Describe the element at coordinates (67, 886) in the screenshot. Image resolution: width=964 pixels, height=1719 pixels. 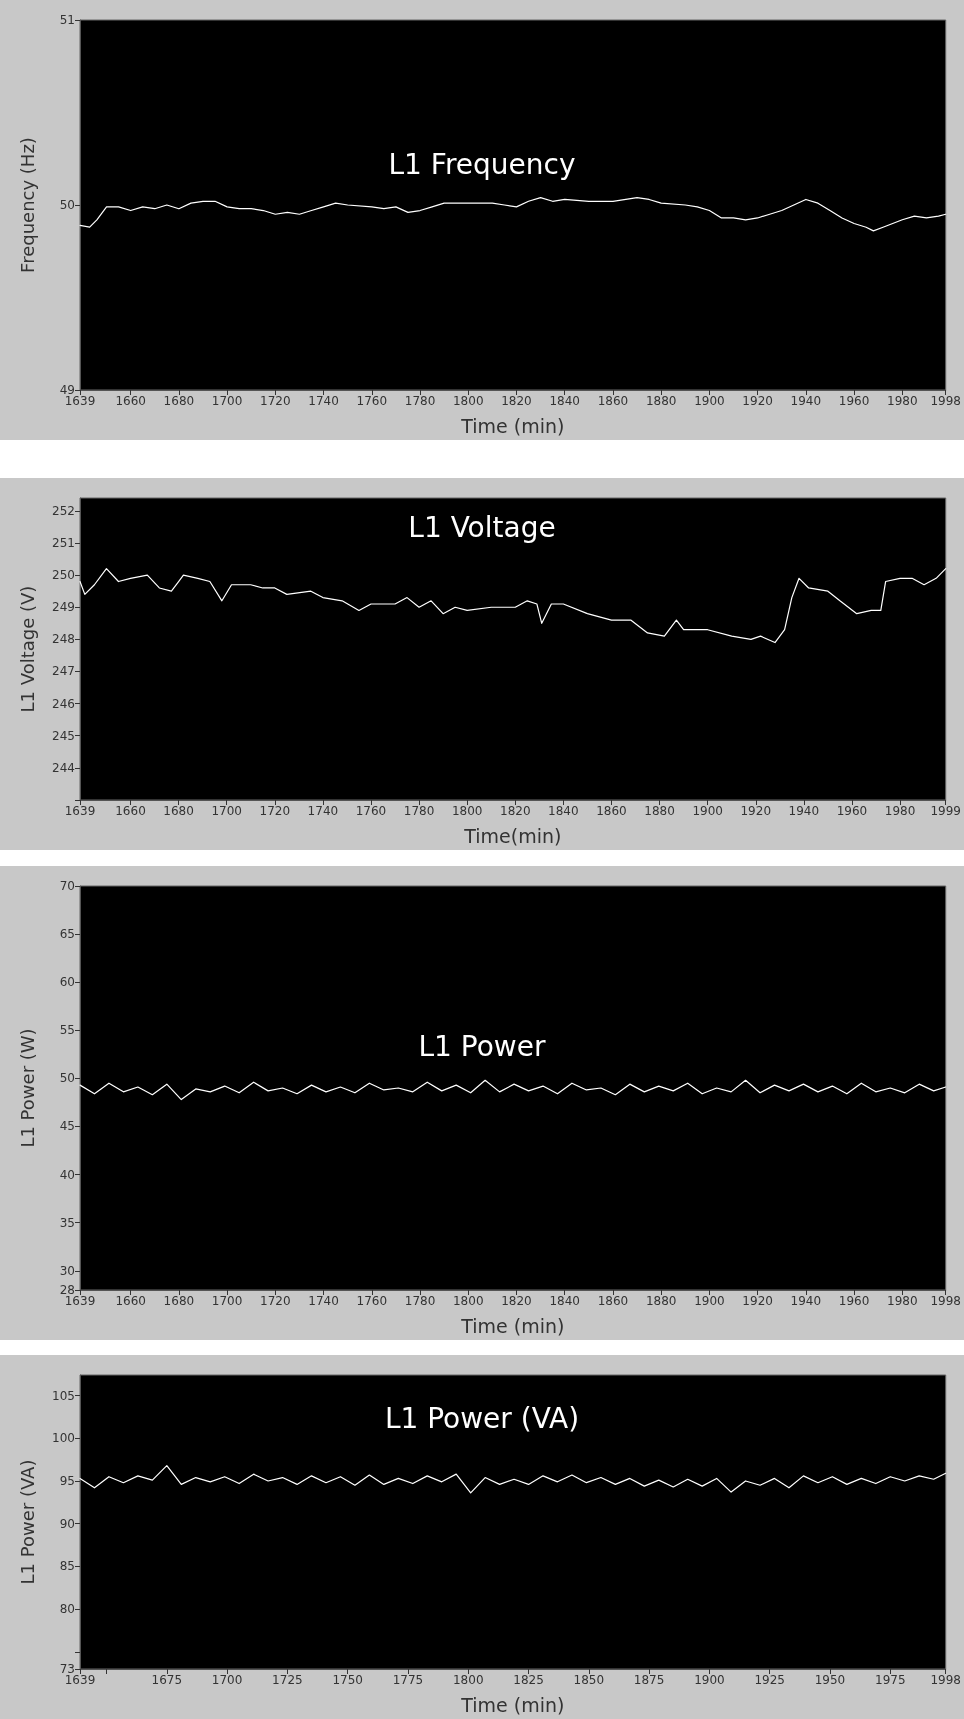
I see `y-tick-label: 70` at that location.